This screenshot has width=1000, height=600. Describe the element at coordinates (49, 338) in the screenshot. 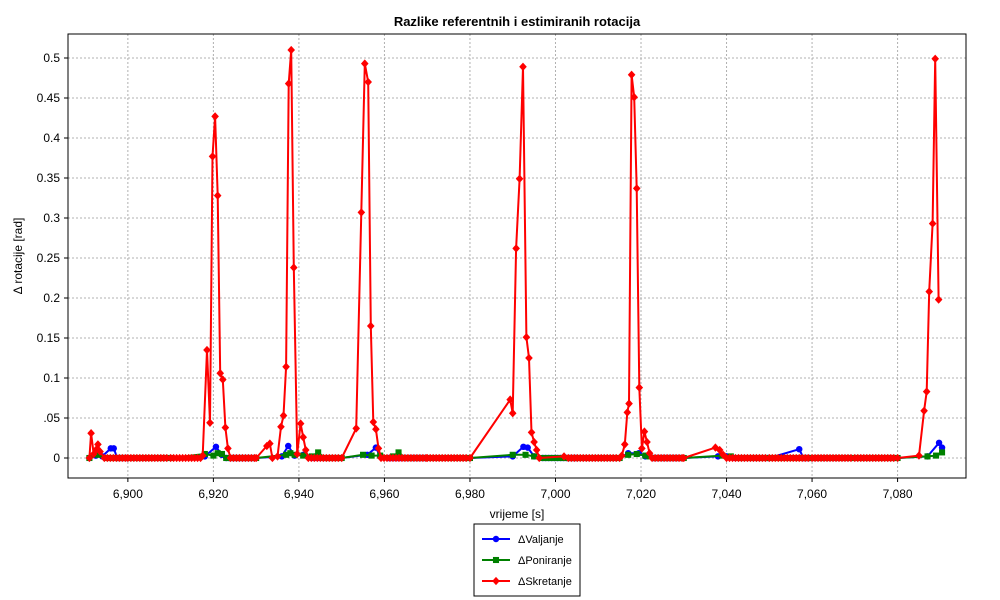

I see `y-tick-label: 0.15` at that location.